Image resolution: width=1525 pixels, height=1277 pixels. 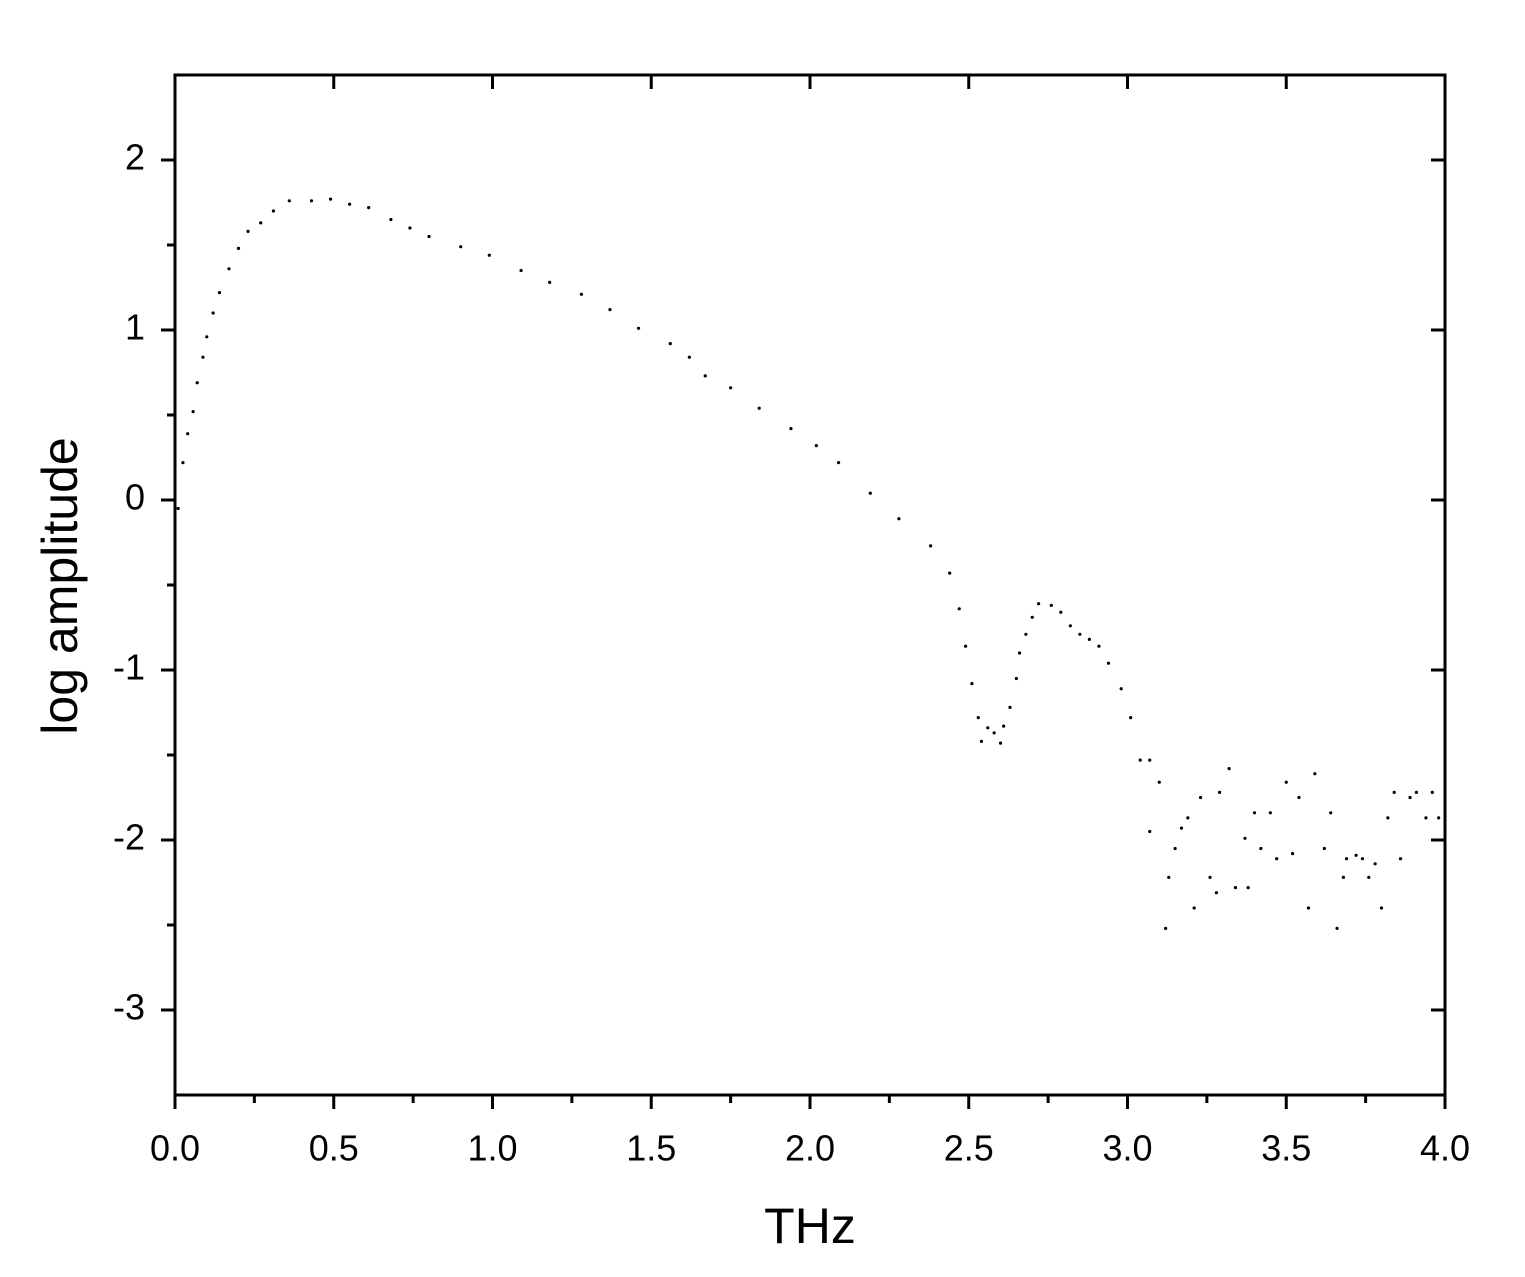 I want to click on x-tick-label: 1.0, so click(x=492, y=1148).